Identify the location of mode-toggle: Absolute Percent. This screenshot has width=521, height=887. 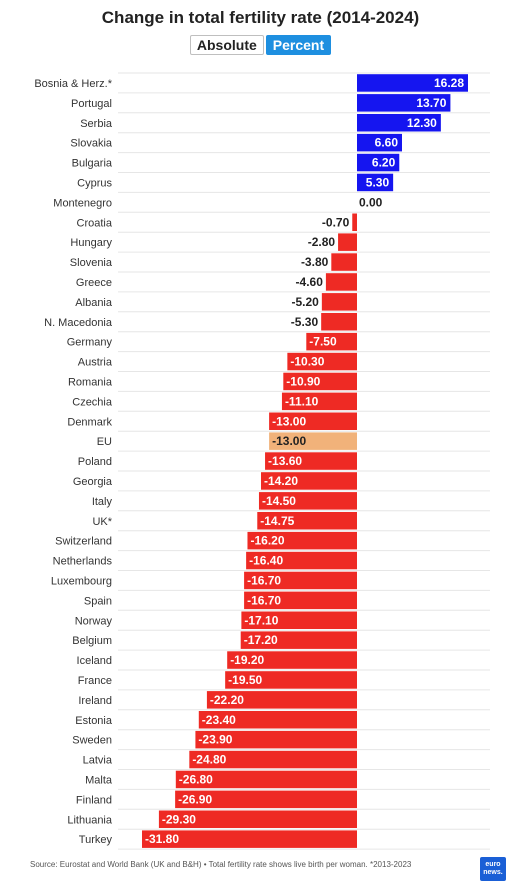
(260, 45).